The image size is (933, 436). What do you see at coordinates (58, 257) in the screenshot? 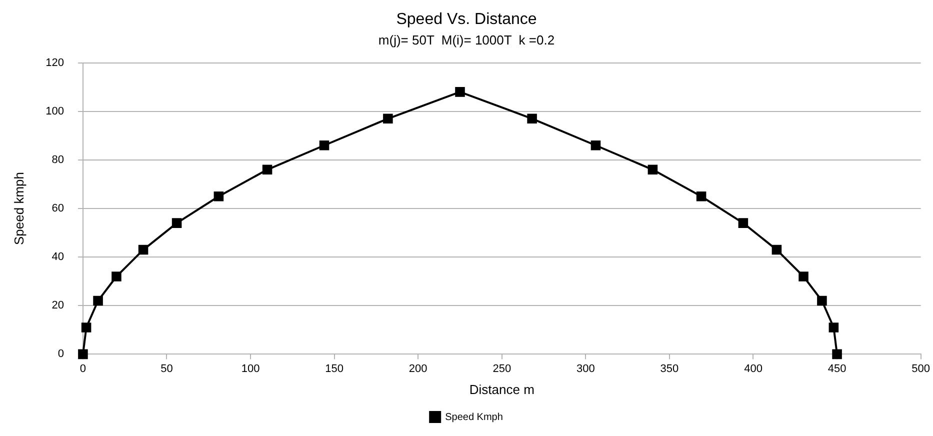
I see `y-tick-label: 40` at bounding box center [58, 257].